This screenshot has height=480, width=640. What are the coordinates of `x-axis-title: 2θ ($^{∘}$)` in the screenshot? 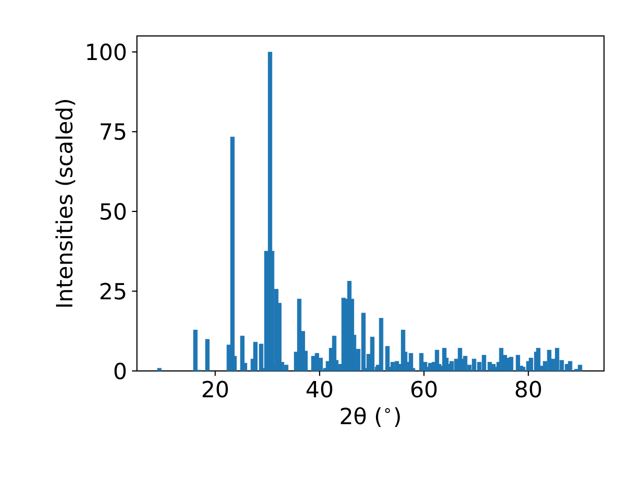 It's located at (370, 417).